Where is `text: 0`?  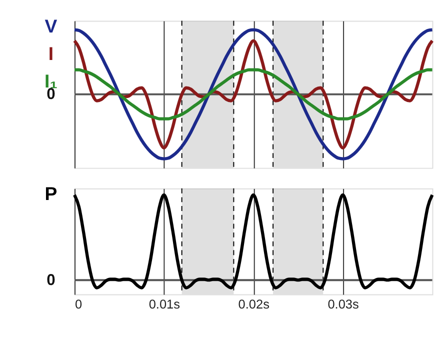 text: 0 is located at coordinates (51, 281).